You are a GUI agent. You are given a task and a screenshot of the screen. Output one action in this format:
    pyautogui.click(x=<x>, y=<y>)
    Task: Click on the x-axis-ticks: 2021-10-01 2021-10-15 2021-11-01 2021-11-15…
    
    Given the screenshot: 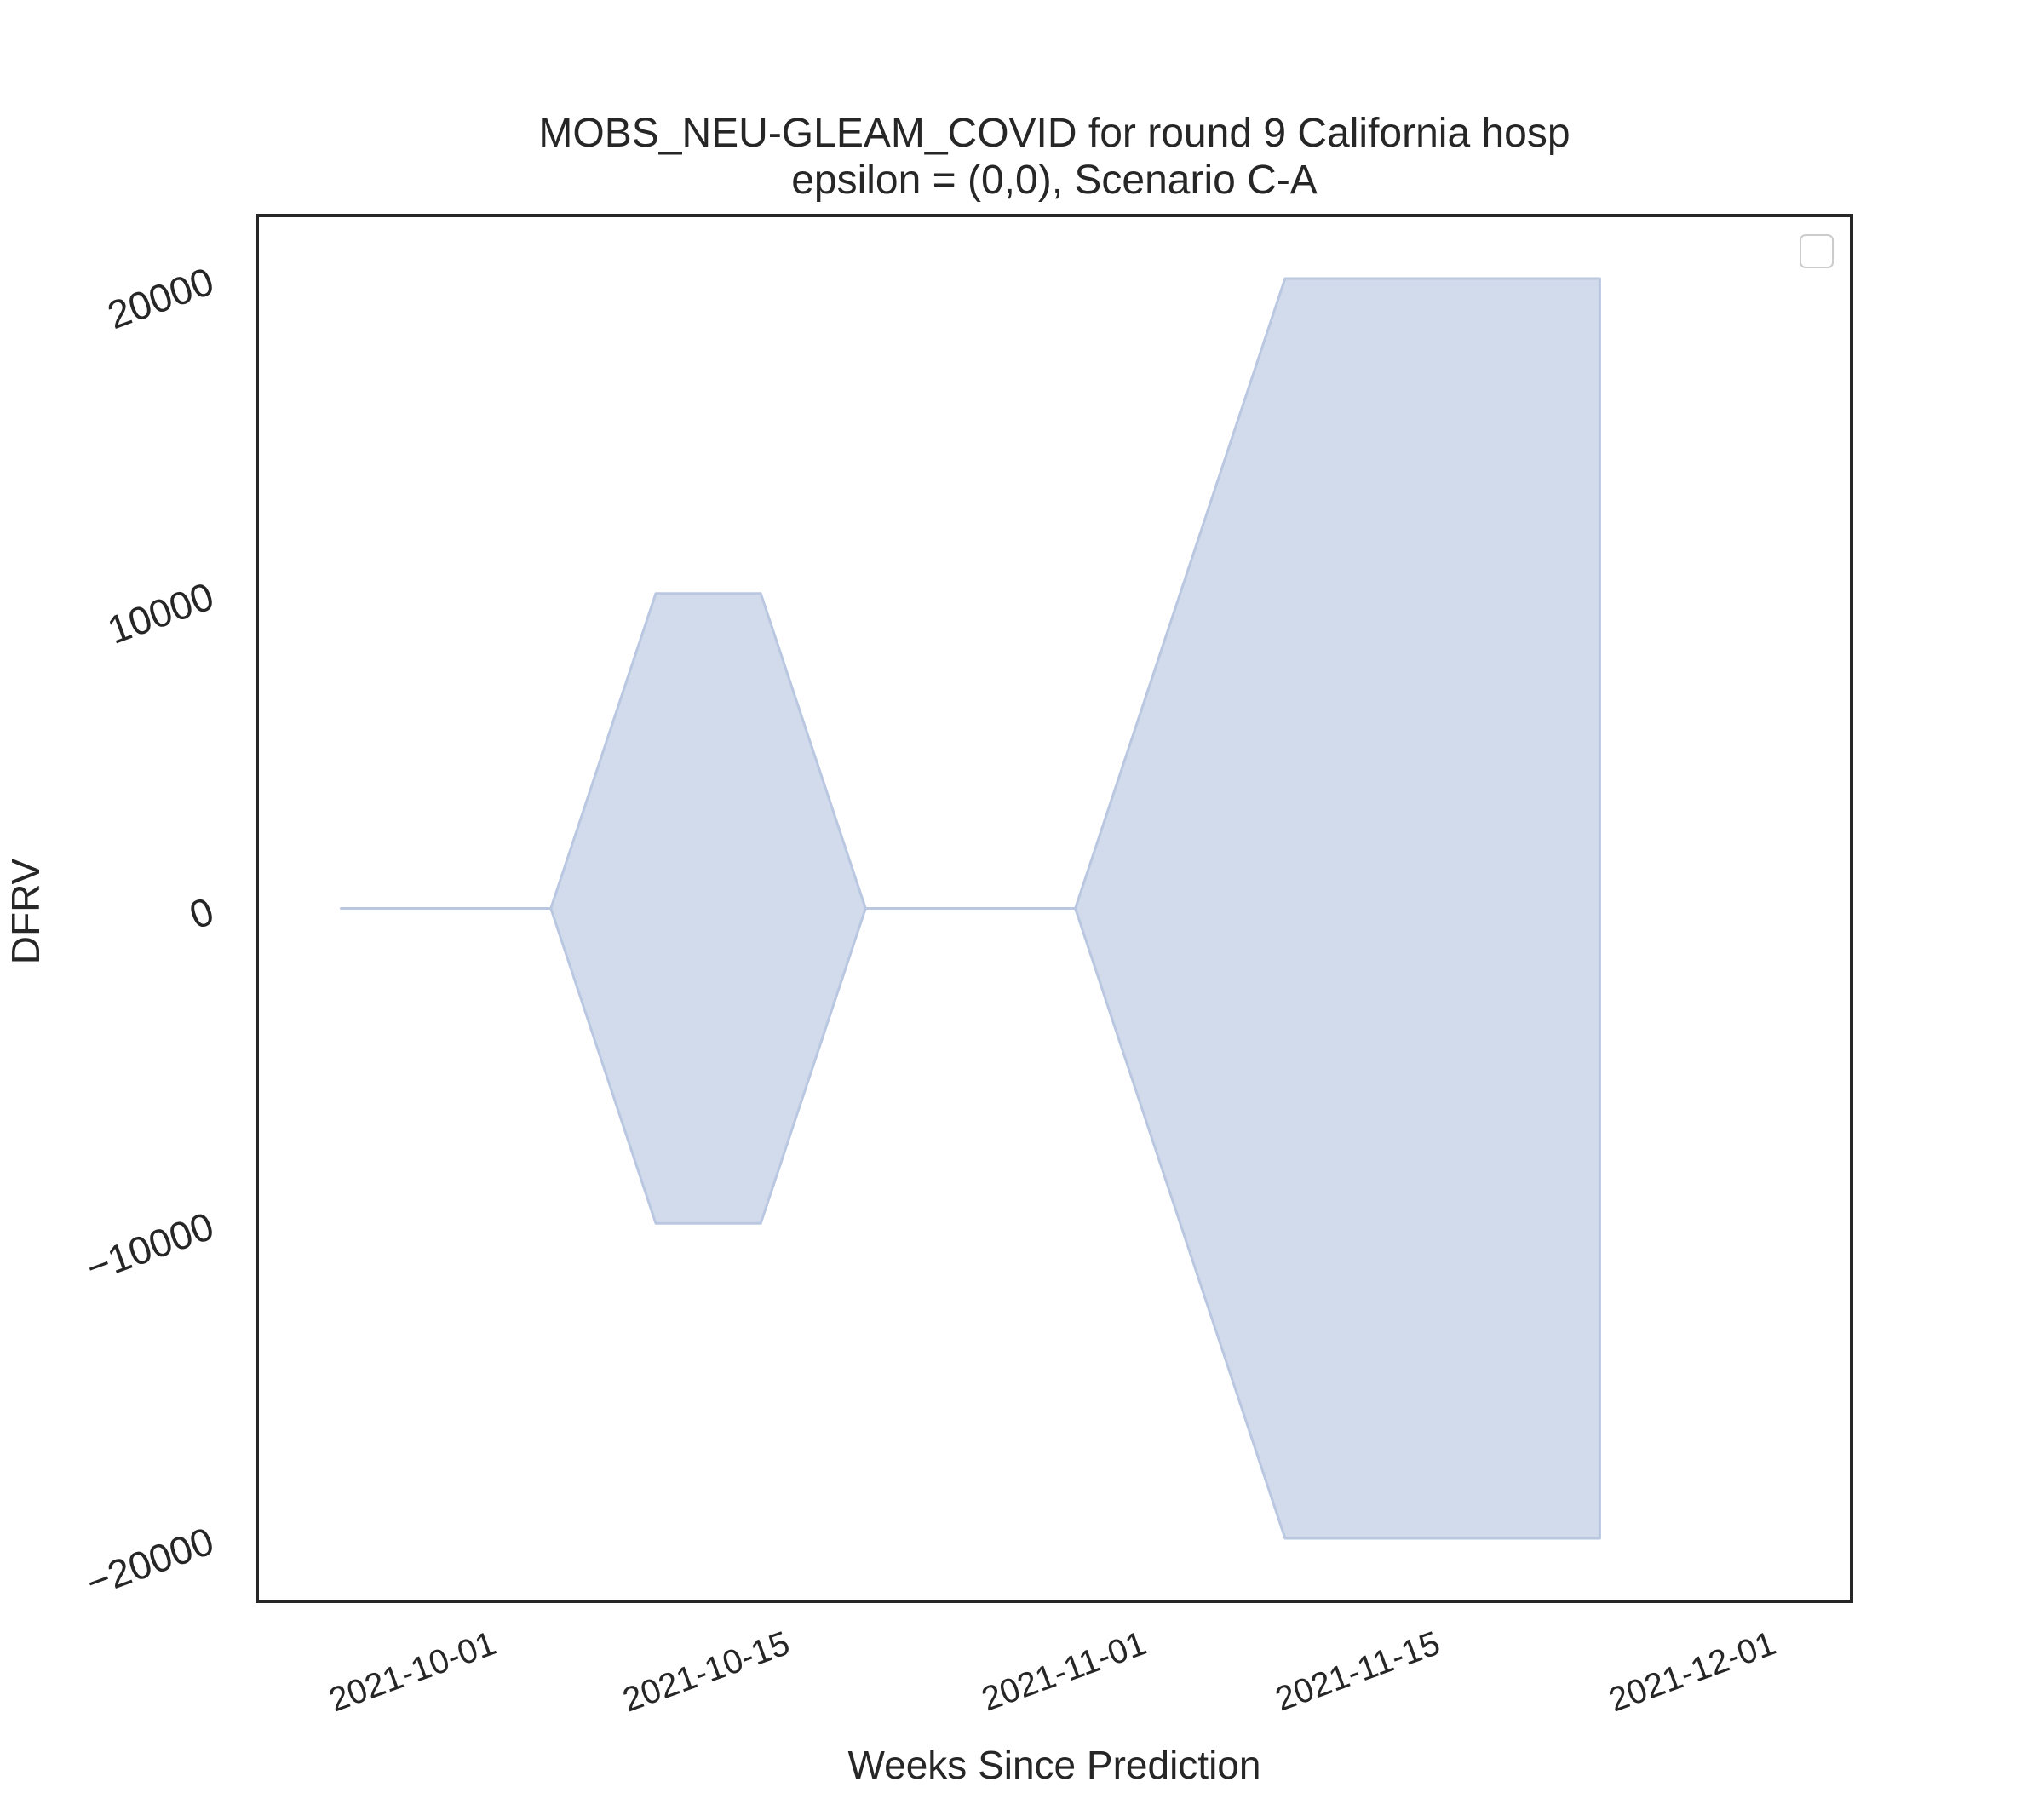 What is the action you would take?
    pyautogui.click(x=1052, y=1672)
    